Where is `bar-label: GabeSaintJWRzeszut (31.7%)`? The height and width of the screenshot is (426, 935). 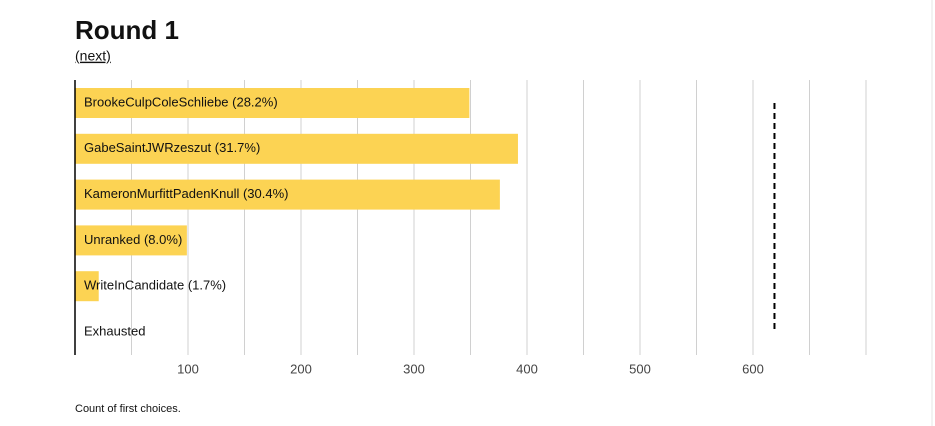 bar-label: GabeSaintJWRzeszut (31.7%) is located at coordinates (172, 147).